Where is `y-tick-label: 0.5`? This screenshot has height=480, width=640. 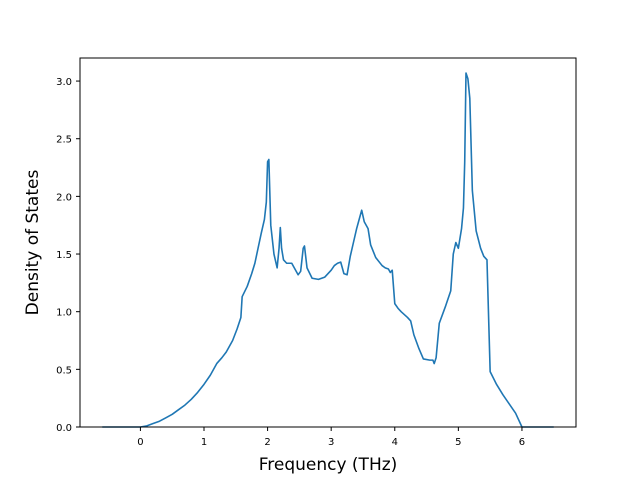 y-tick-label: 0.5 is located at coordinates (64, 370).